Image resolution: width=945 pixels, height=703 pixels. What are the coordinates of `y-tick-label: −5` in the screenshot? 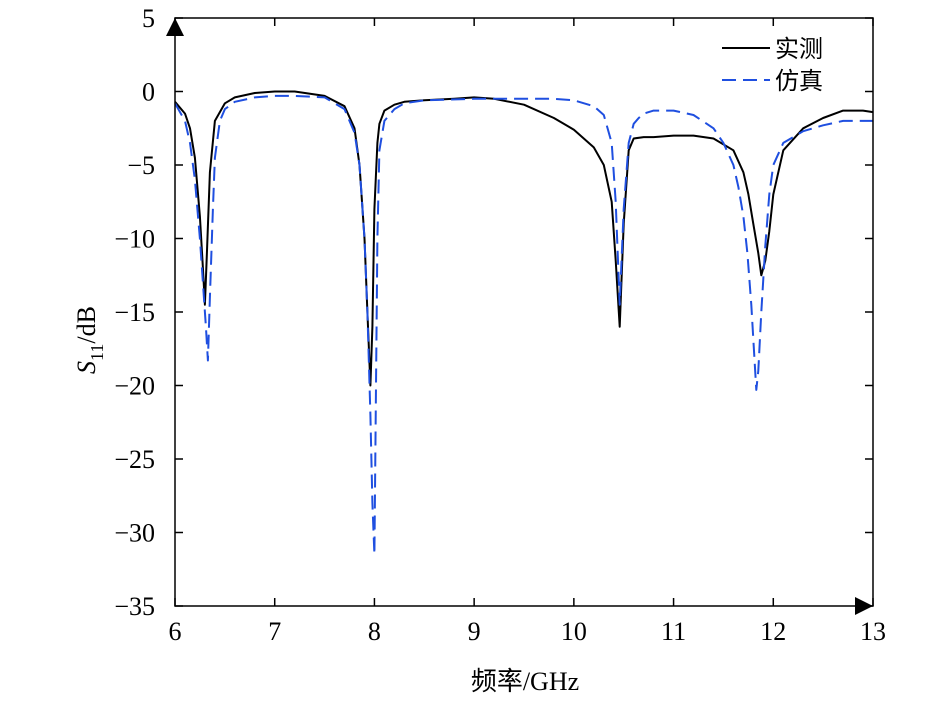 It's located at (141, 165).